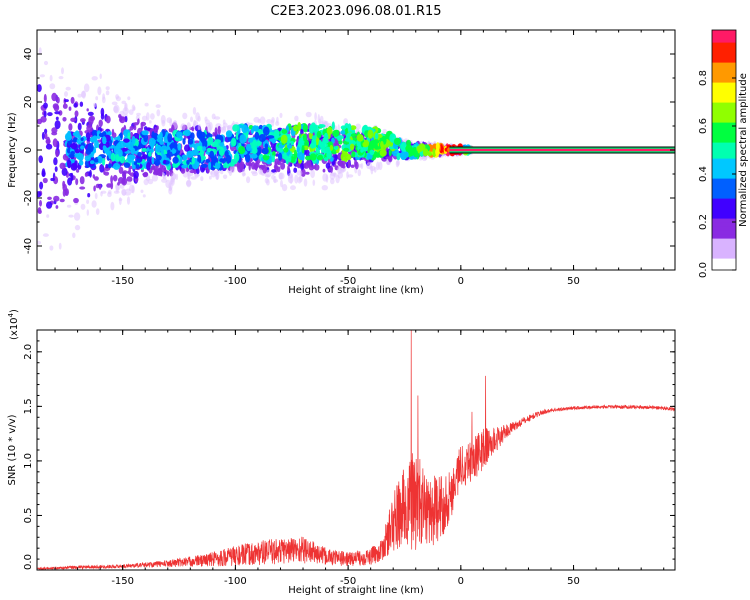 Image resolution: width=750 pixels, height=600 pixels. I want to click on snr-multiplier-close: ), so click(14, 311).